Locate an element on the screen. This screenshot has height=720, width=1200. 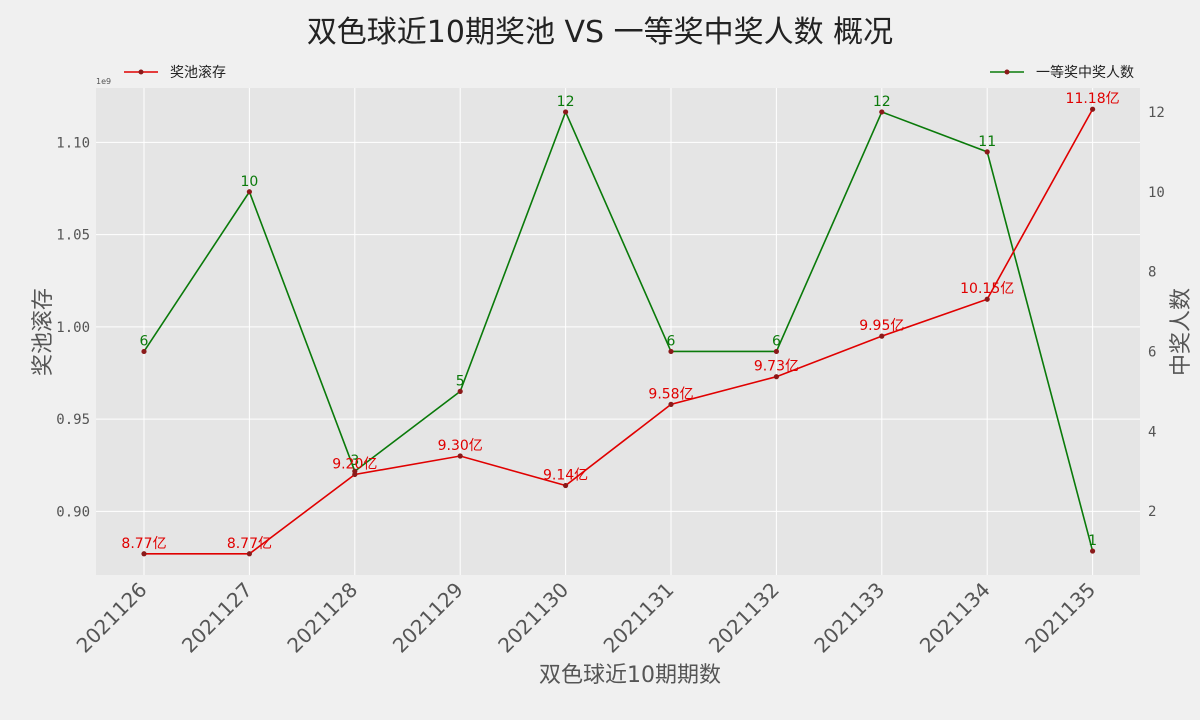
left-axis-ticks: 0.90 0.95 1.00 1.05 1.10 is located at coordinates (73, 327).